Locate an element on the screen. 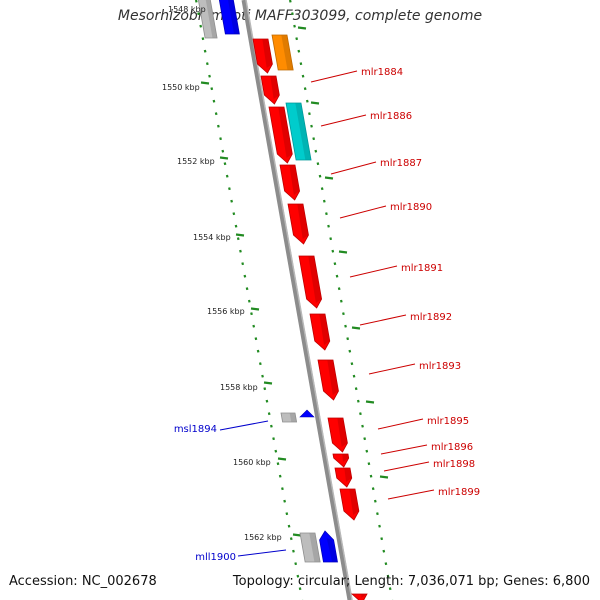 The height and width of the screenshot is (600, 600). position-label: 1558 kbp is located at coordinates (239, 387).